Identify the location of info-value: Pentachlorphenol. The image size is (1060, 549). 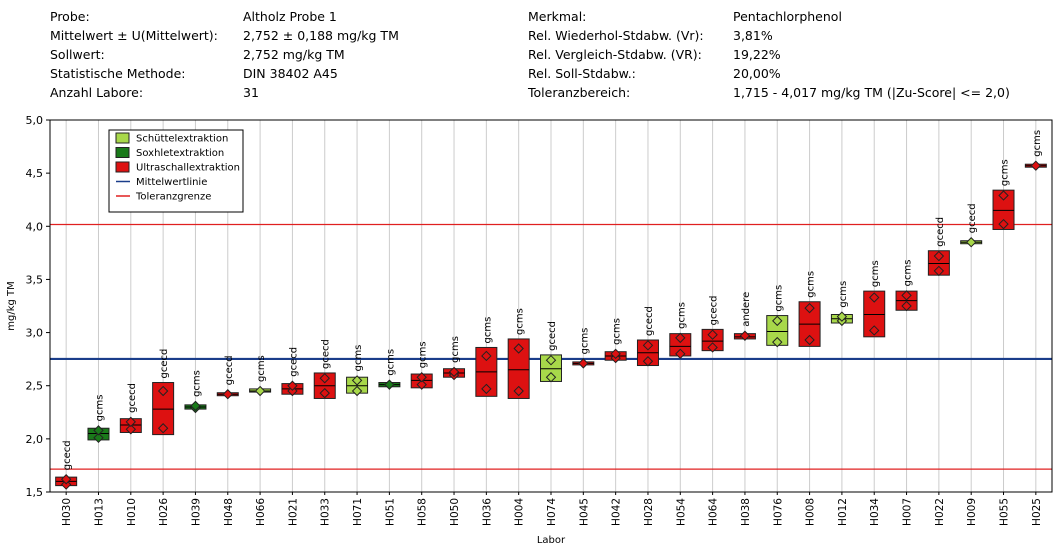
(787, 16).